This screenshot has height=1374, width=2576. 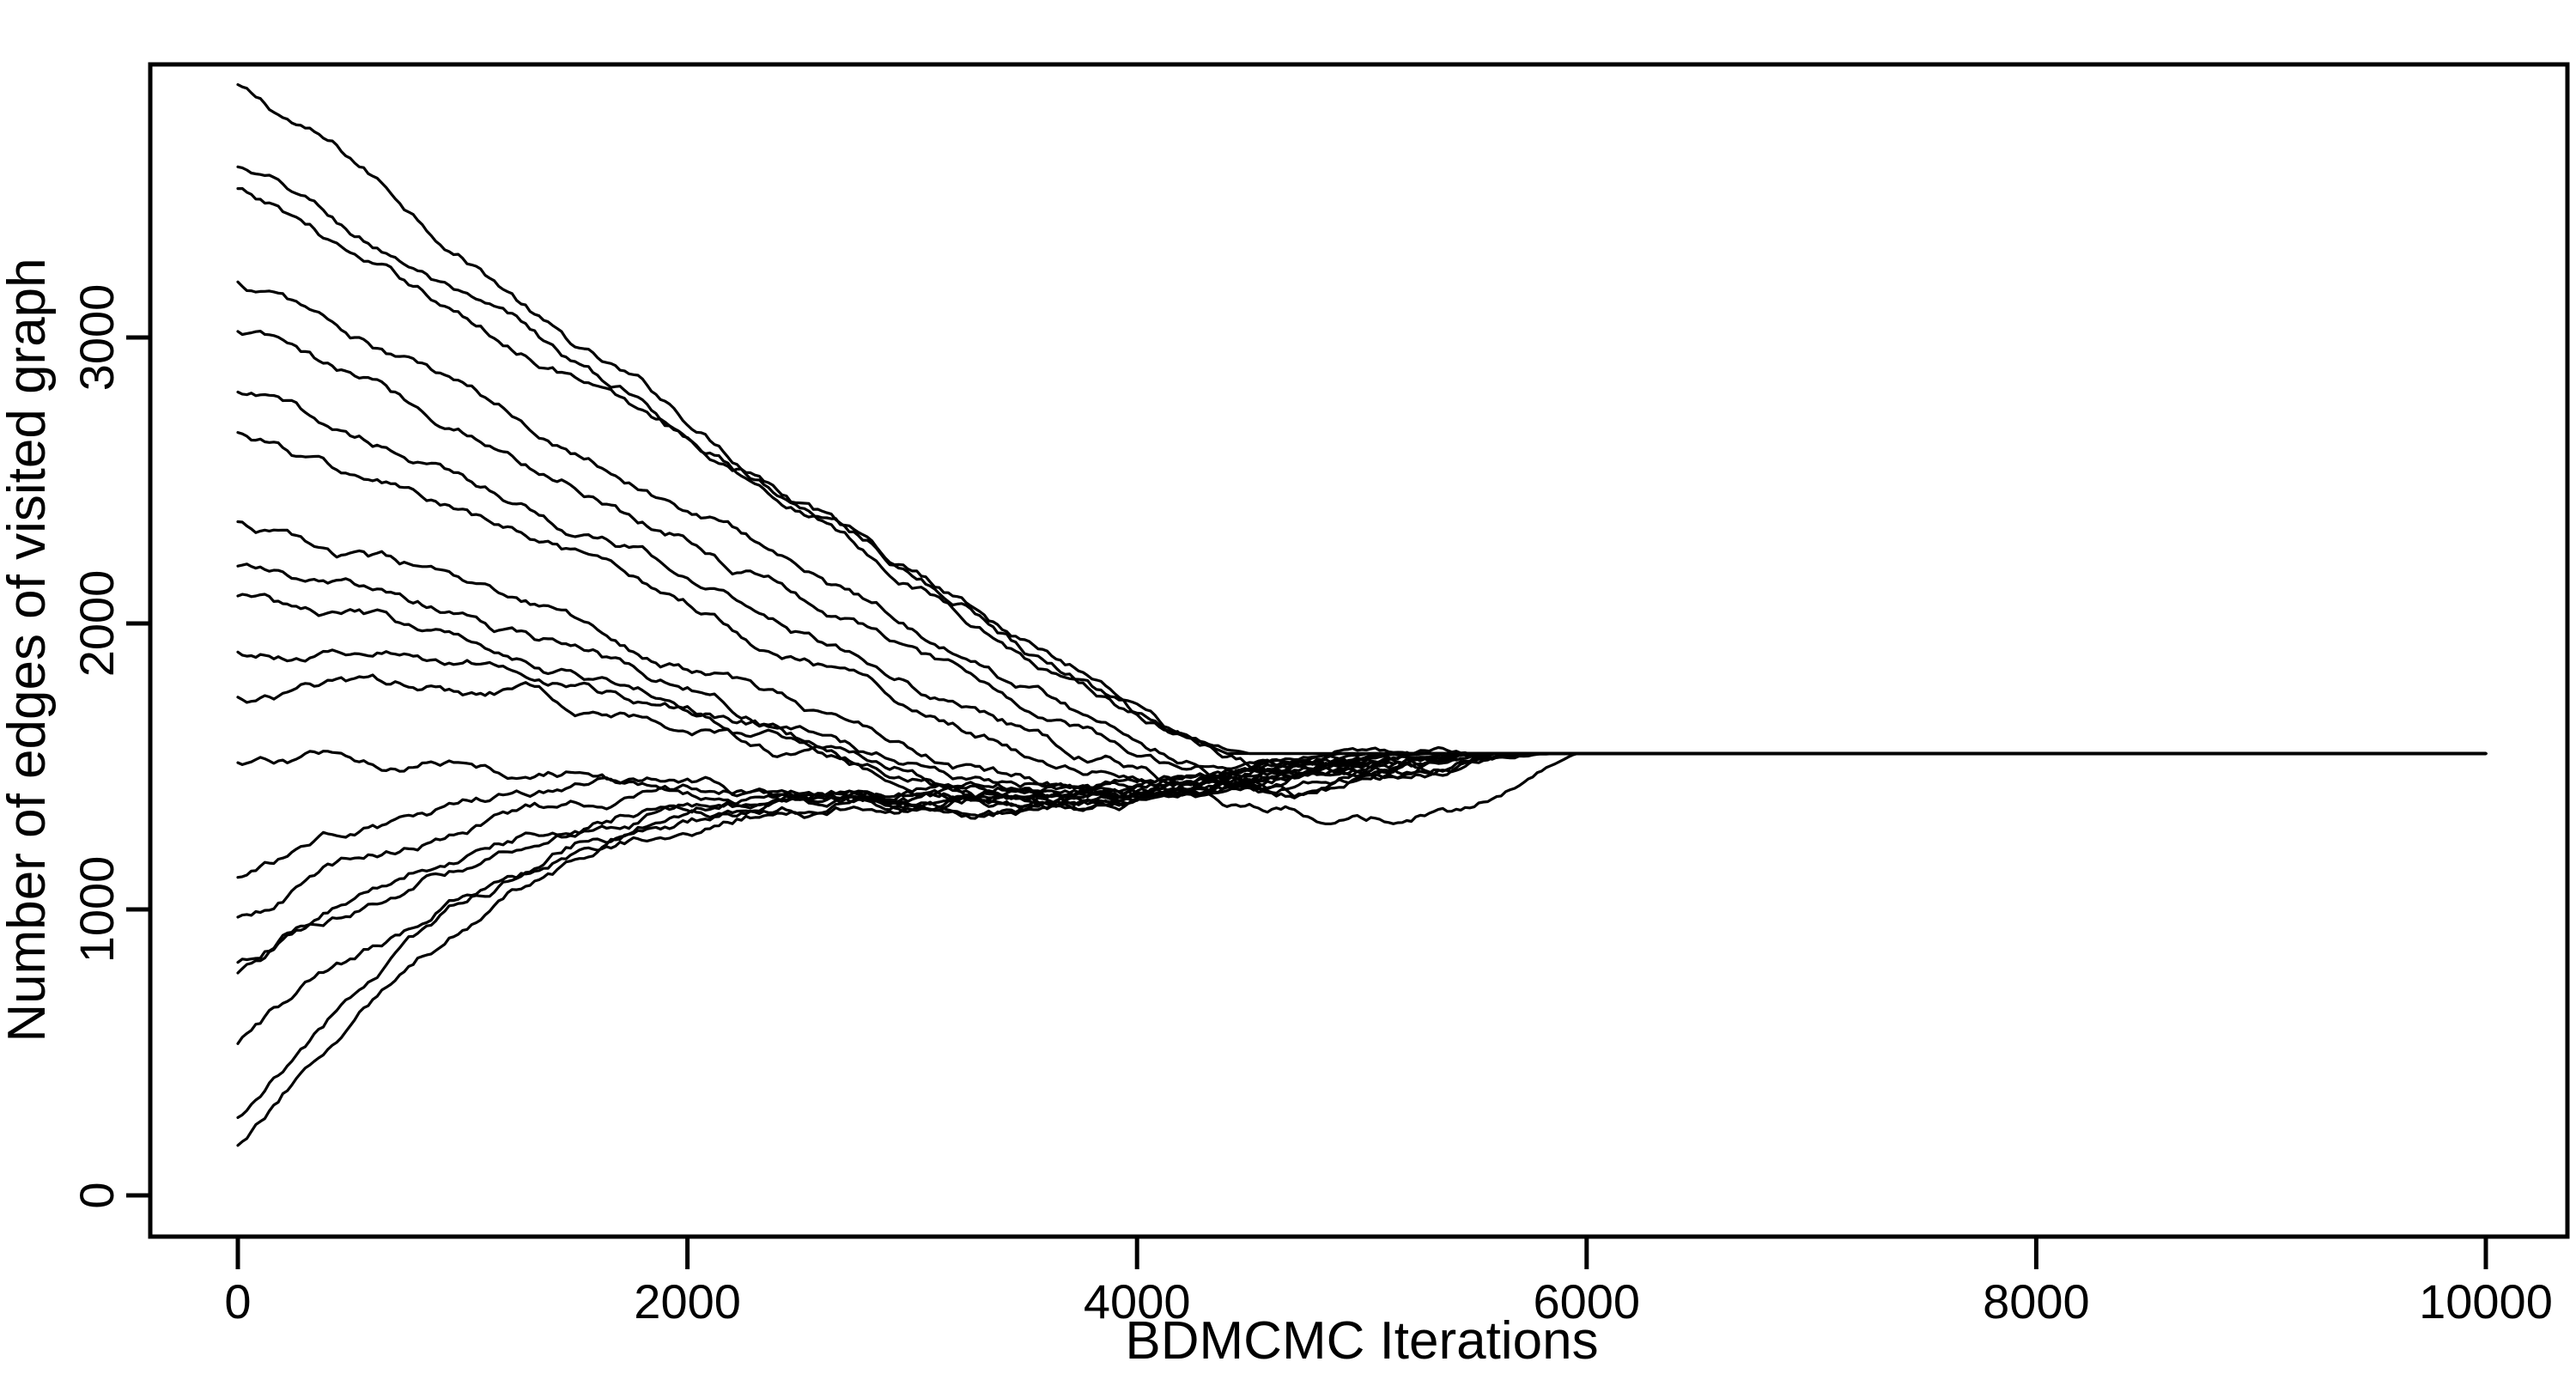 What do you see at coordinates (1362, 863) in the screenshot?
I see `trace-17-line` at bounding box center [1362, 863].